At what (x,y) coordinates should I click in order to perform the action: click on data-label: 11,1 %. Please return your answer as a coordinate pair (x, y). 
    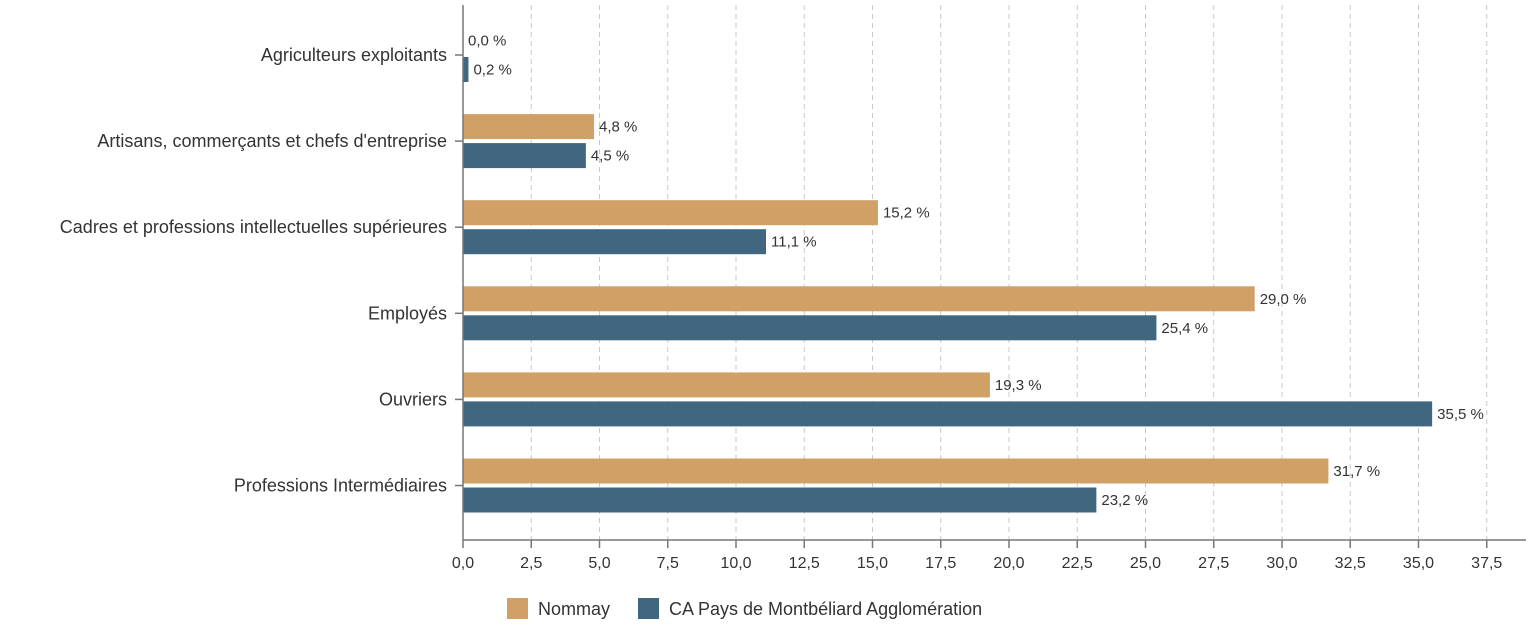
    Looking at the image, I should click on (794, 242).